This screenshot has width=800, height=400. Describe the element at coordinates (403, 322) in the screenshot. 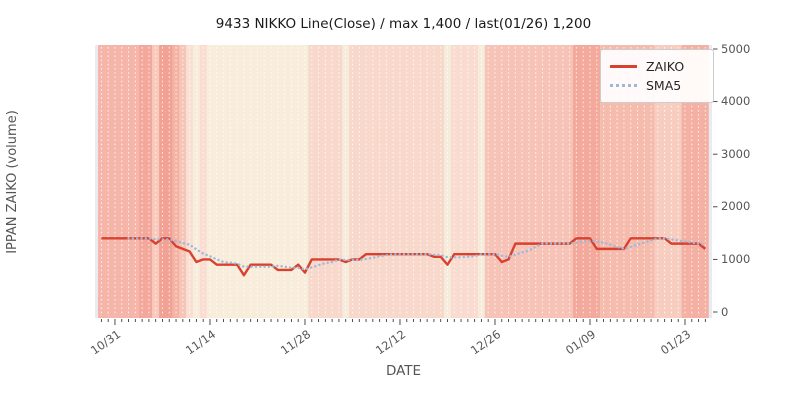

I see `x-tick-marks` at that location.